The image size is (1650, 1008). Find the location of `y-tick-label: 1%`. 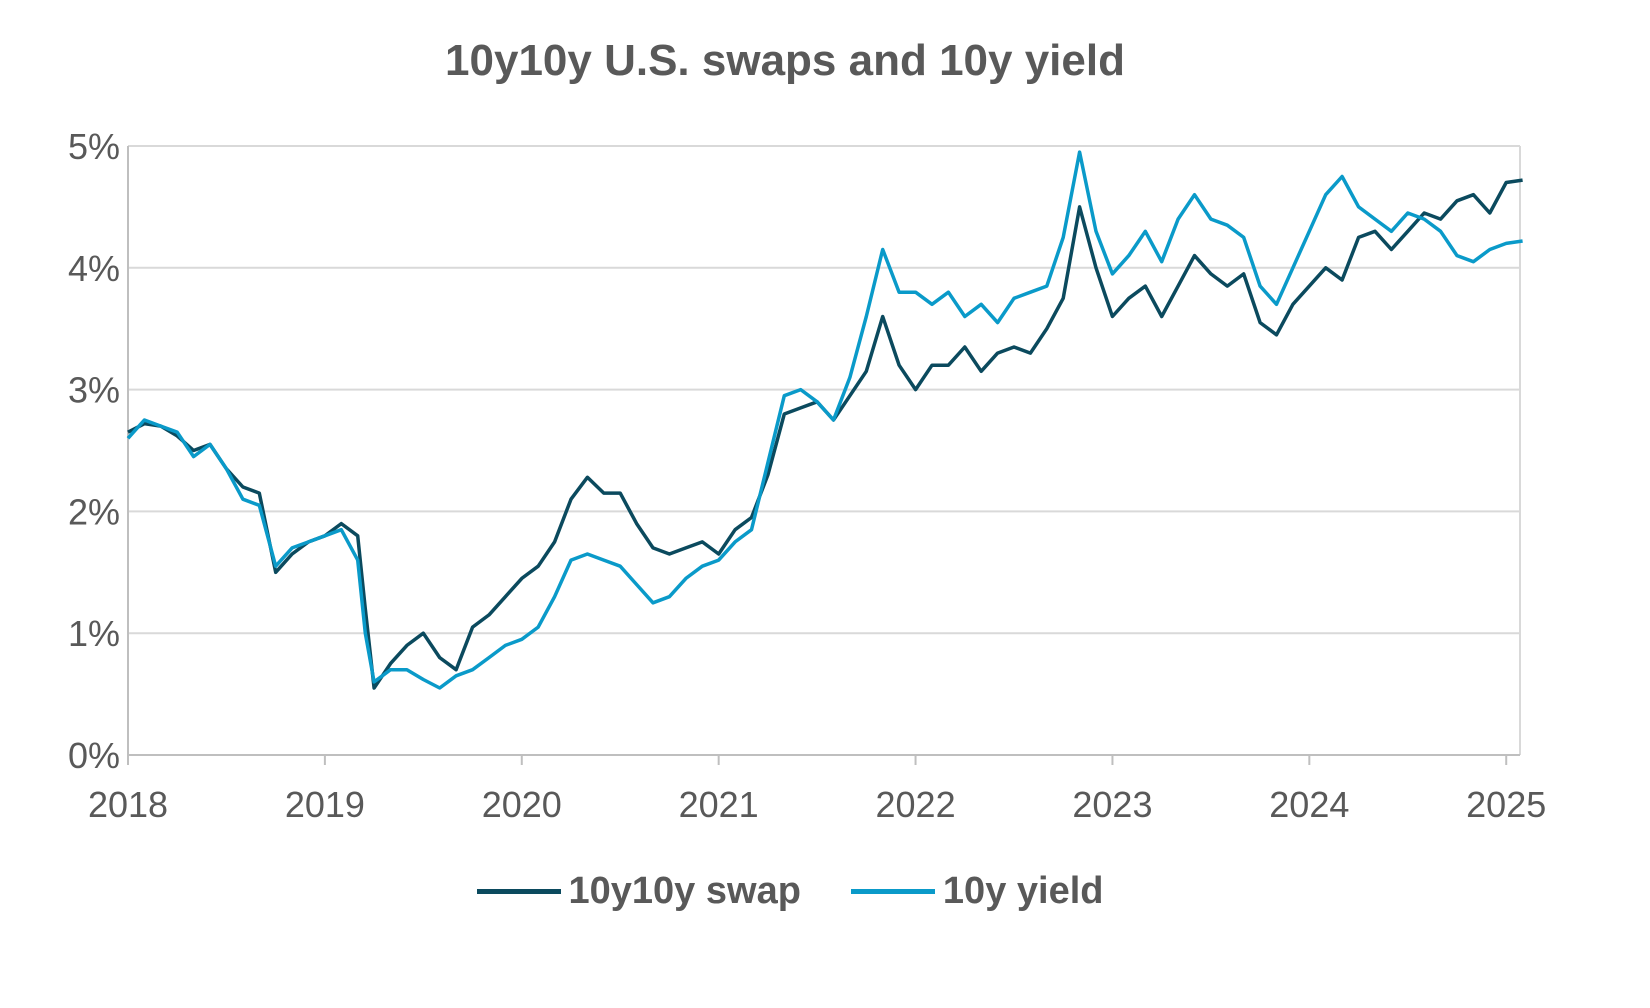

y-tick-label: 1% is located at coordinates (94, 633).